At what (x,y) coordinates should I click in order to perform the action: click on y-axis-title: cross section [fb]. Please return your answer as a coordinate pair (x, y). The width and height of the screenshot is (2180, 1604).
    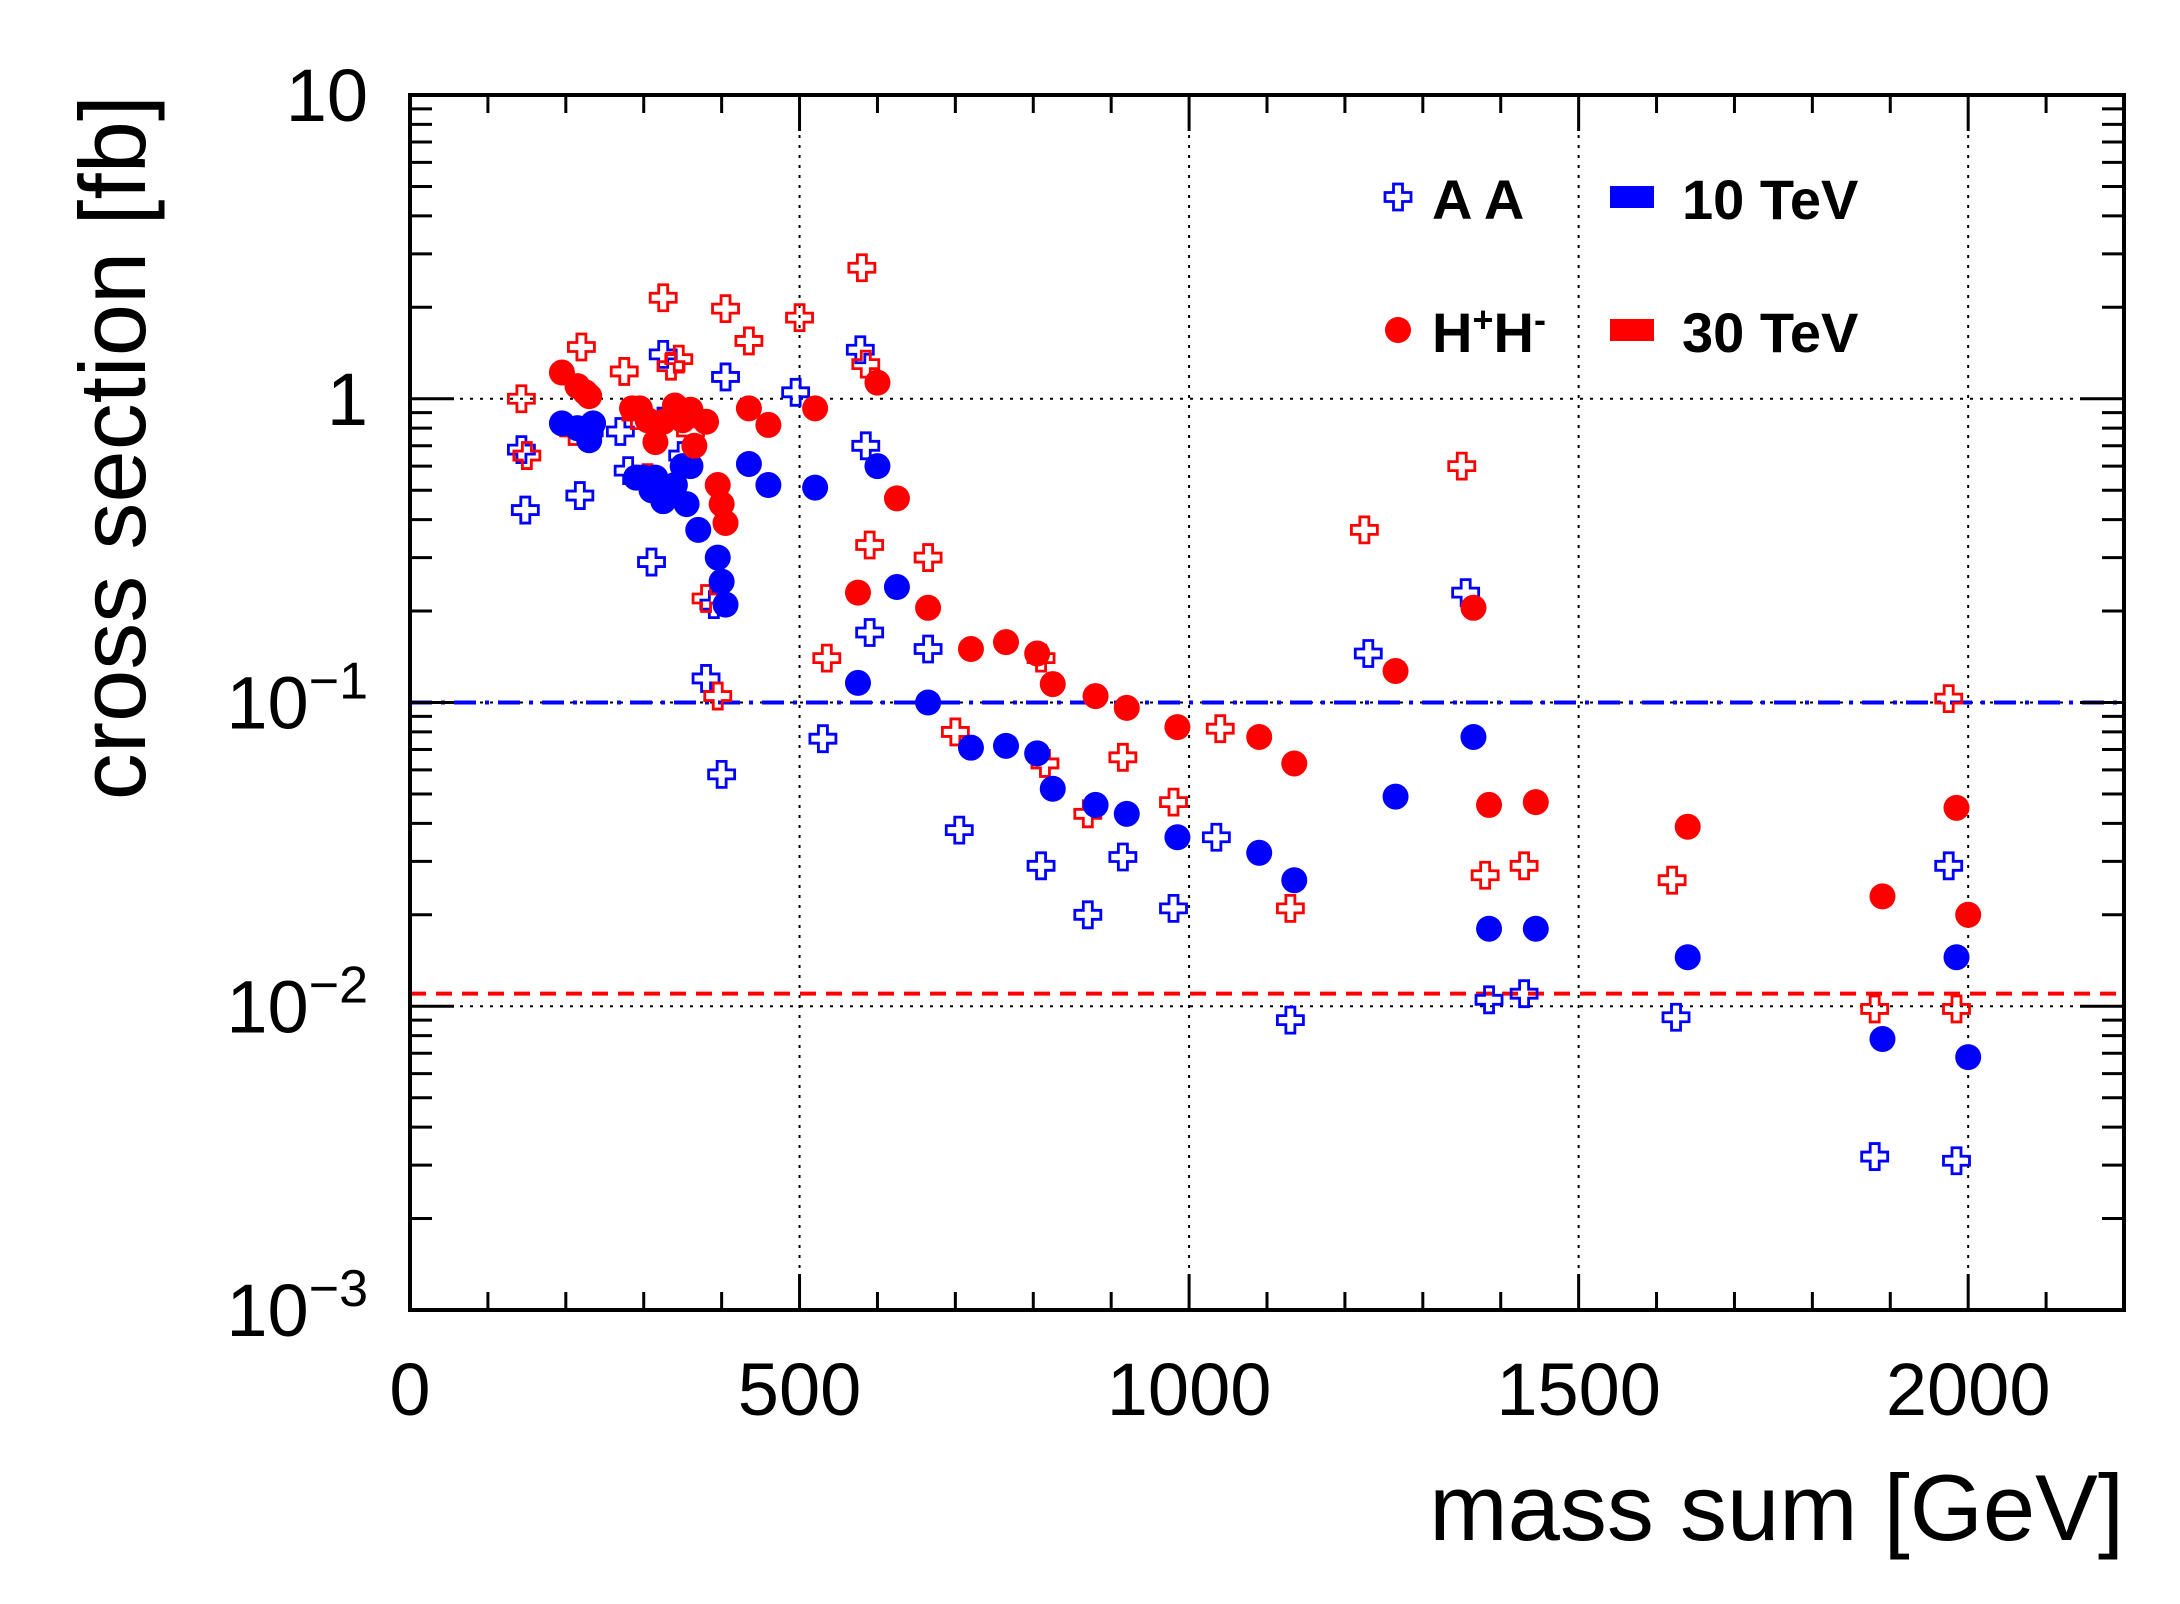
    Looking at the image, I should click on (112, 447).